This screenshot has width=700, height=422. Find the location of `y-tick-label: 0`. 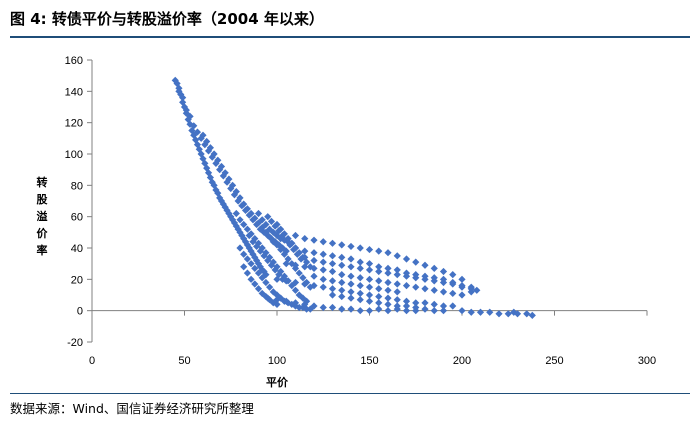

y-tick-label: 0 is located at coordinates (80, 312).